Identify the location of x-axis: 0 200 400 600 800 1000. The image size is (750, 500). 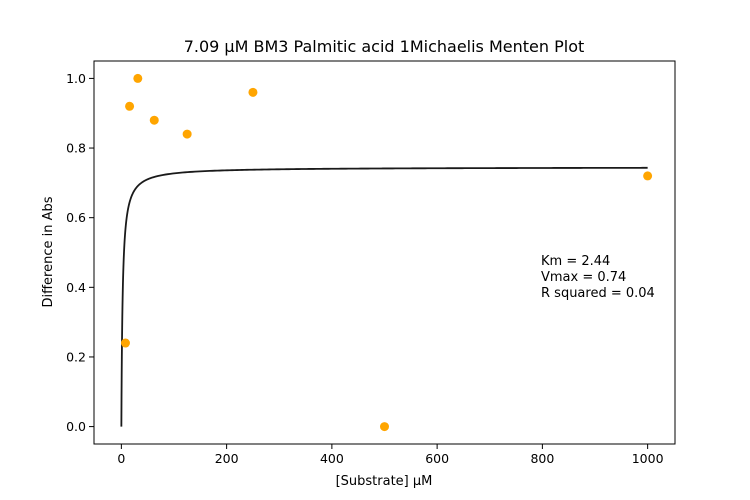
(390, 455).